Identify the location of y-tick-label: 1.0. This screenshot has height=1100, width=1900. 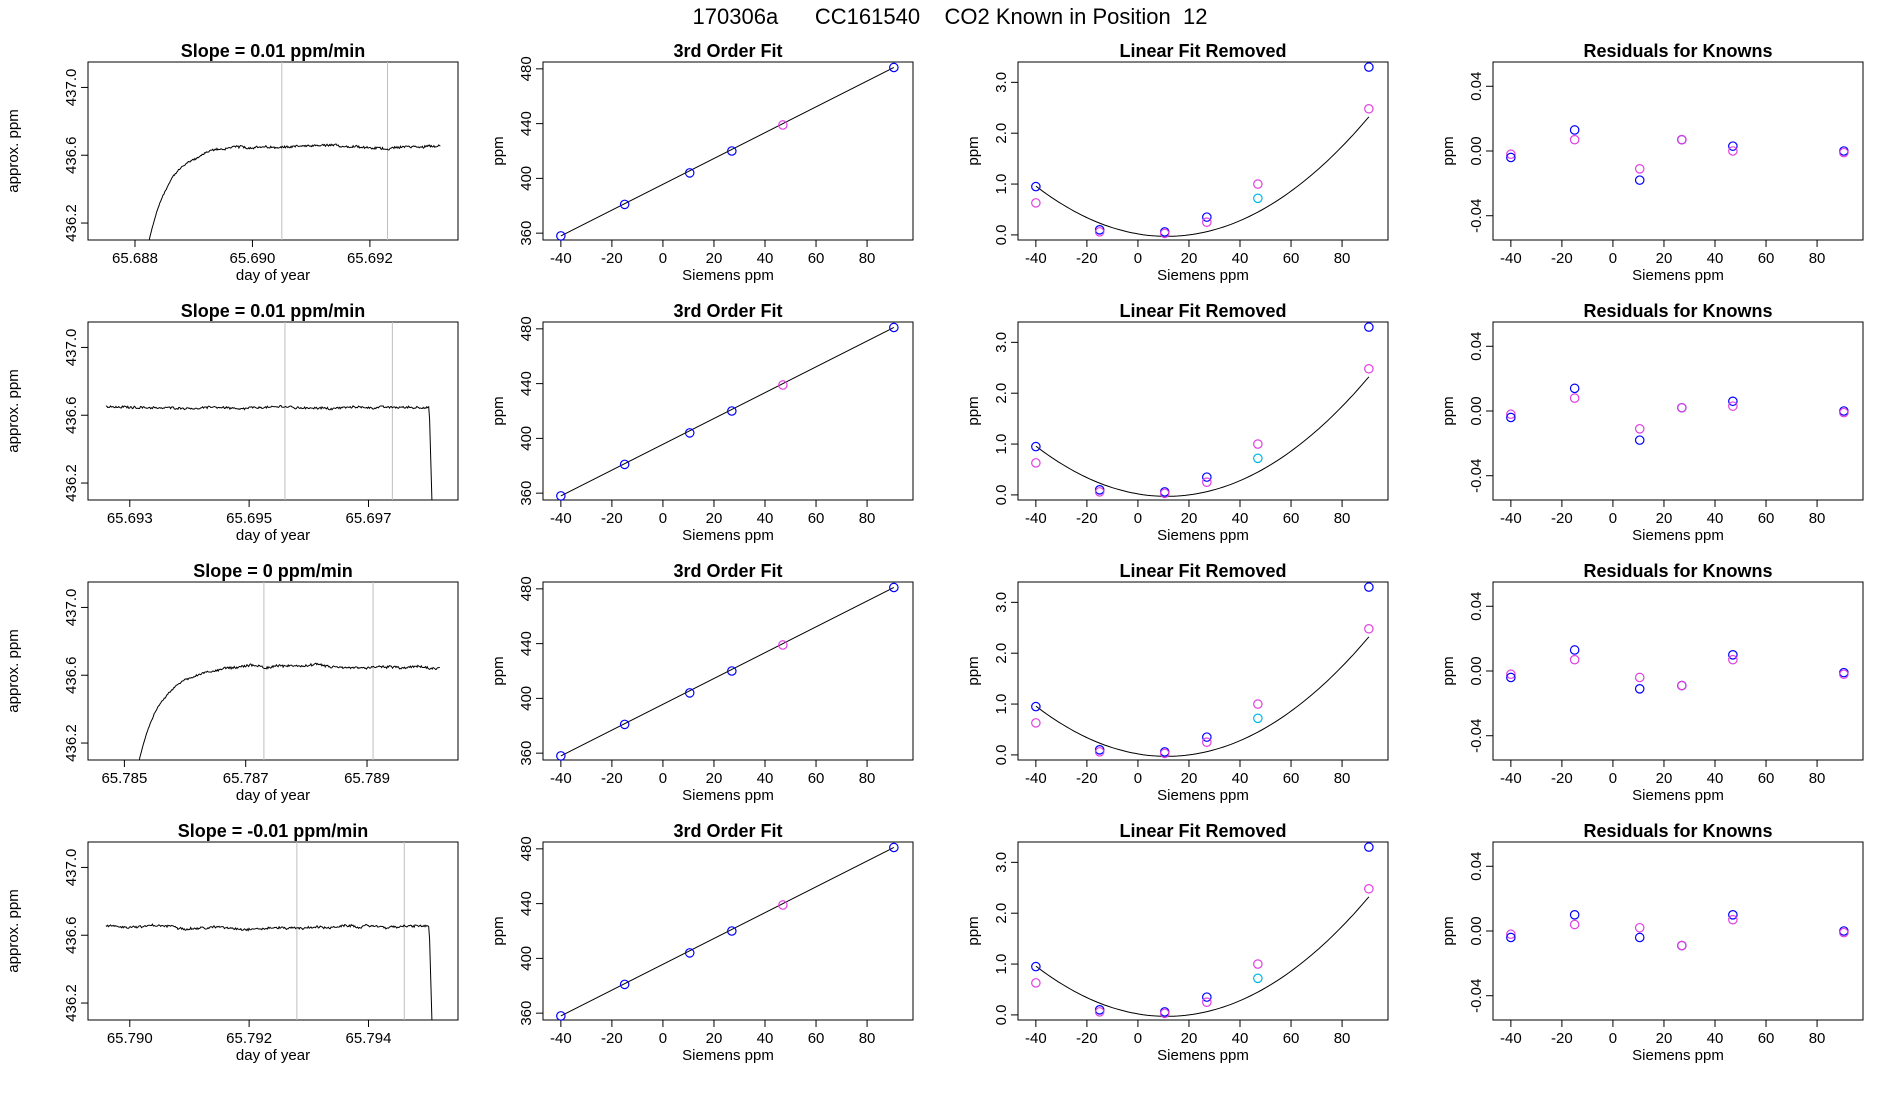
(1001, 184).